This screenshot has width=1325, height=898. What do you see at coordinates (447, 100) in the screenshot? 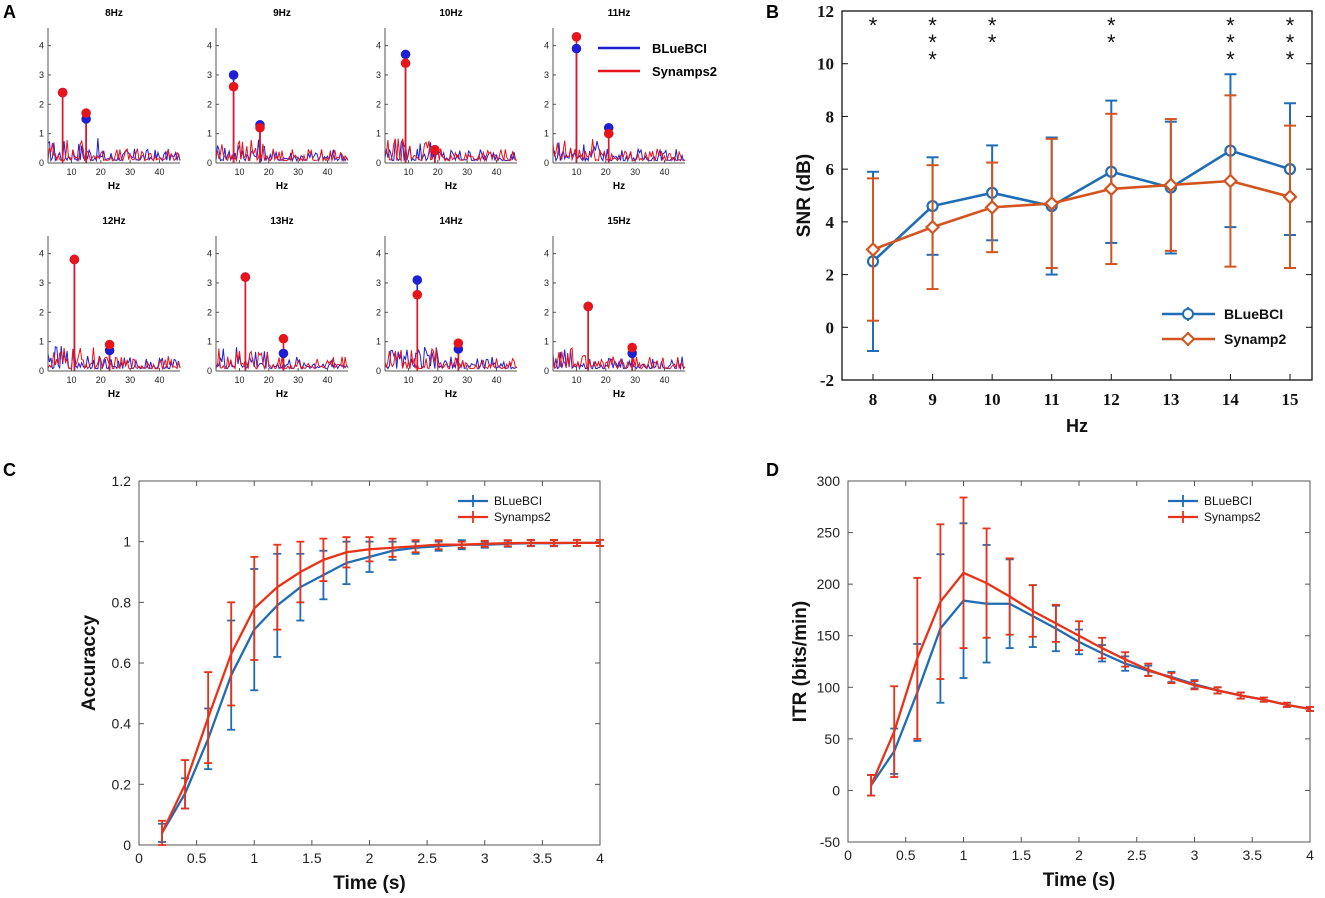
I see `spectrum-subplot: 10Hz 0 1 2 3 4 10 20 30 40 Hz` at bounding box center [447, 100].